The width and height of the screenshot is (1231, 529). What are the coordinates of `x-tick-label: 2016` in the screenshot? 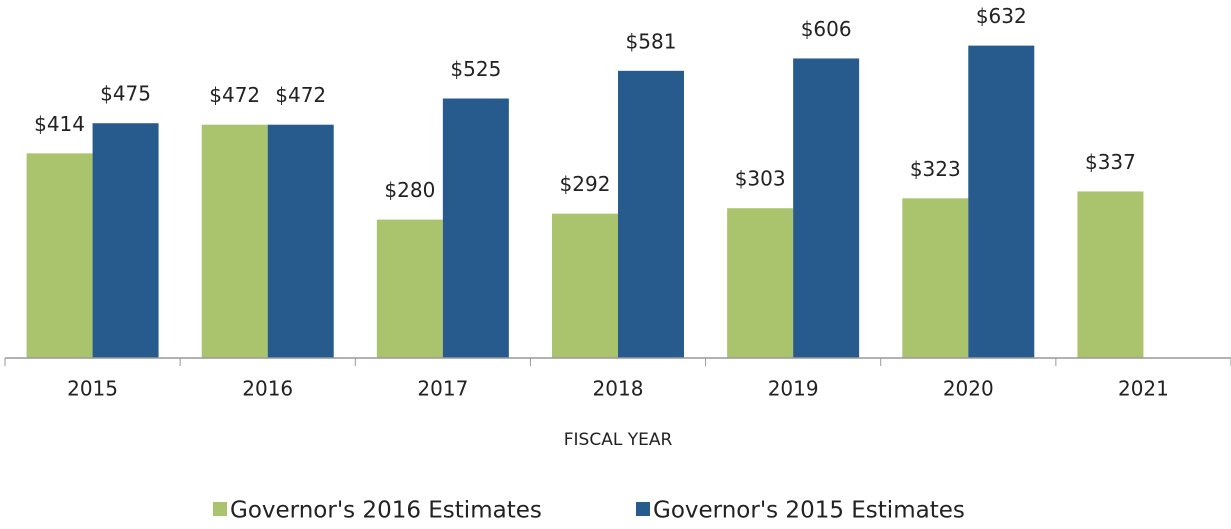 It's located at (267, 389).